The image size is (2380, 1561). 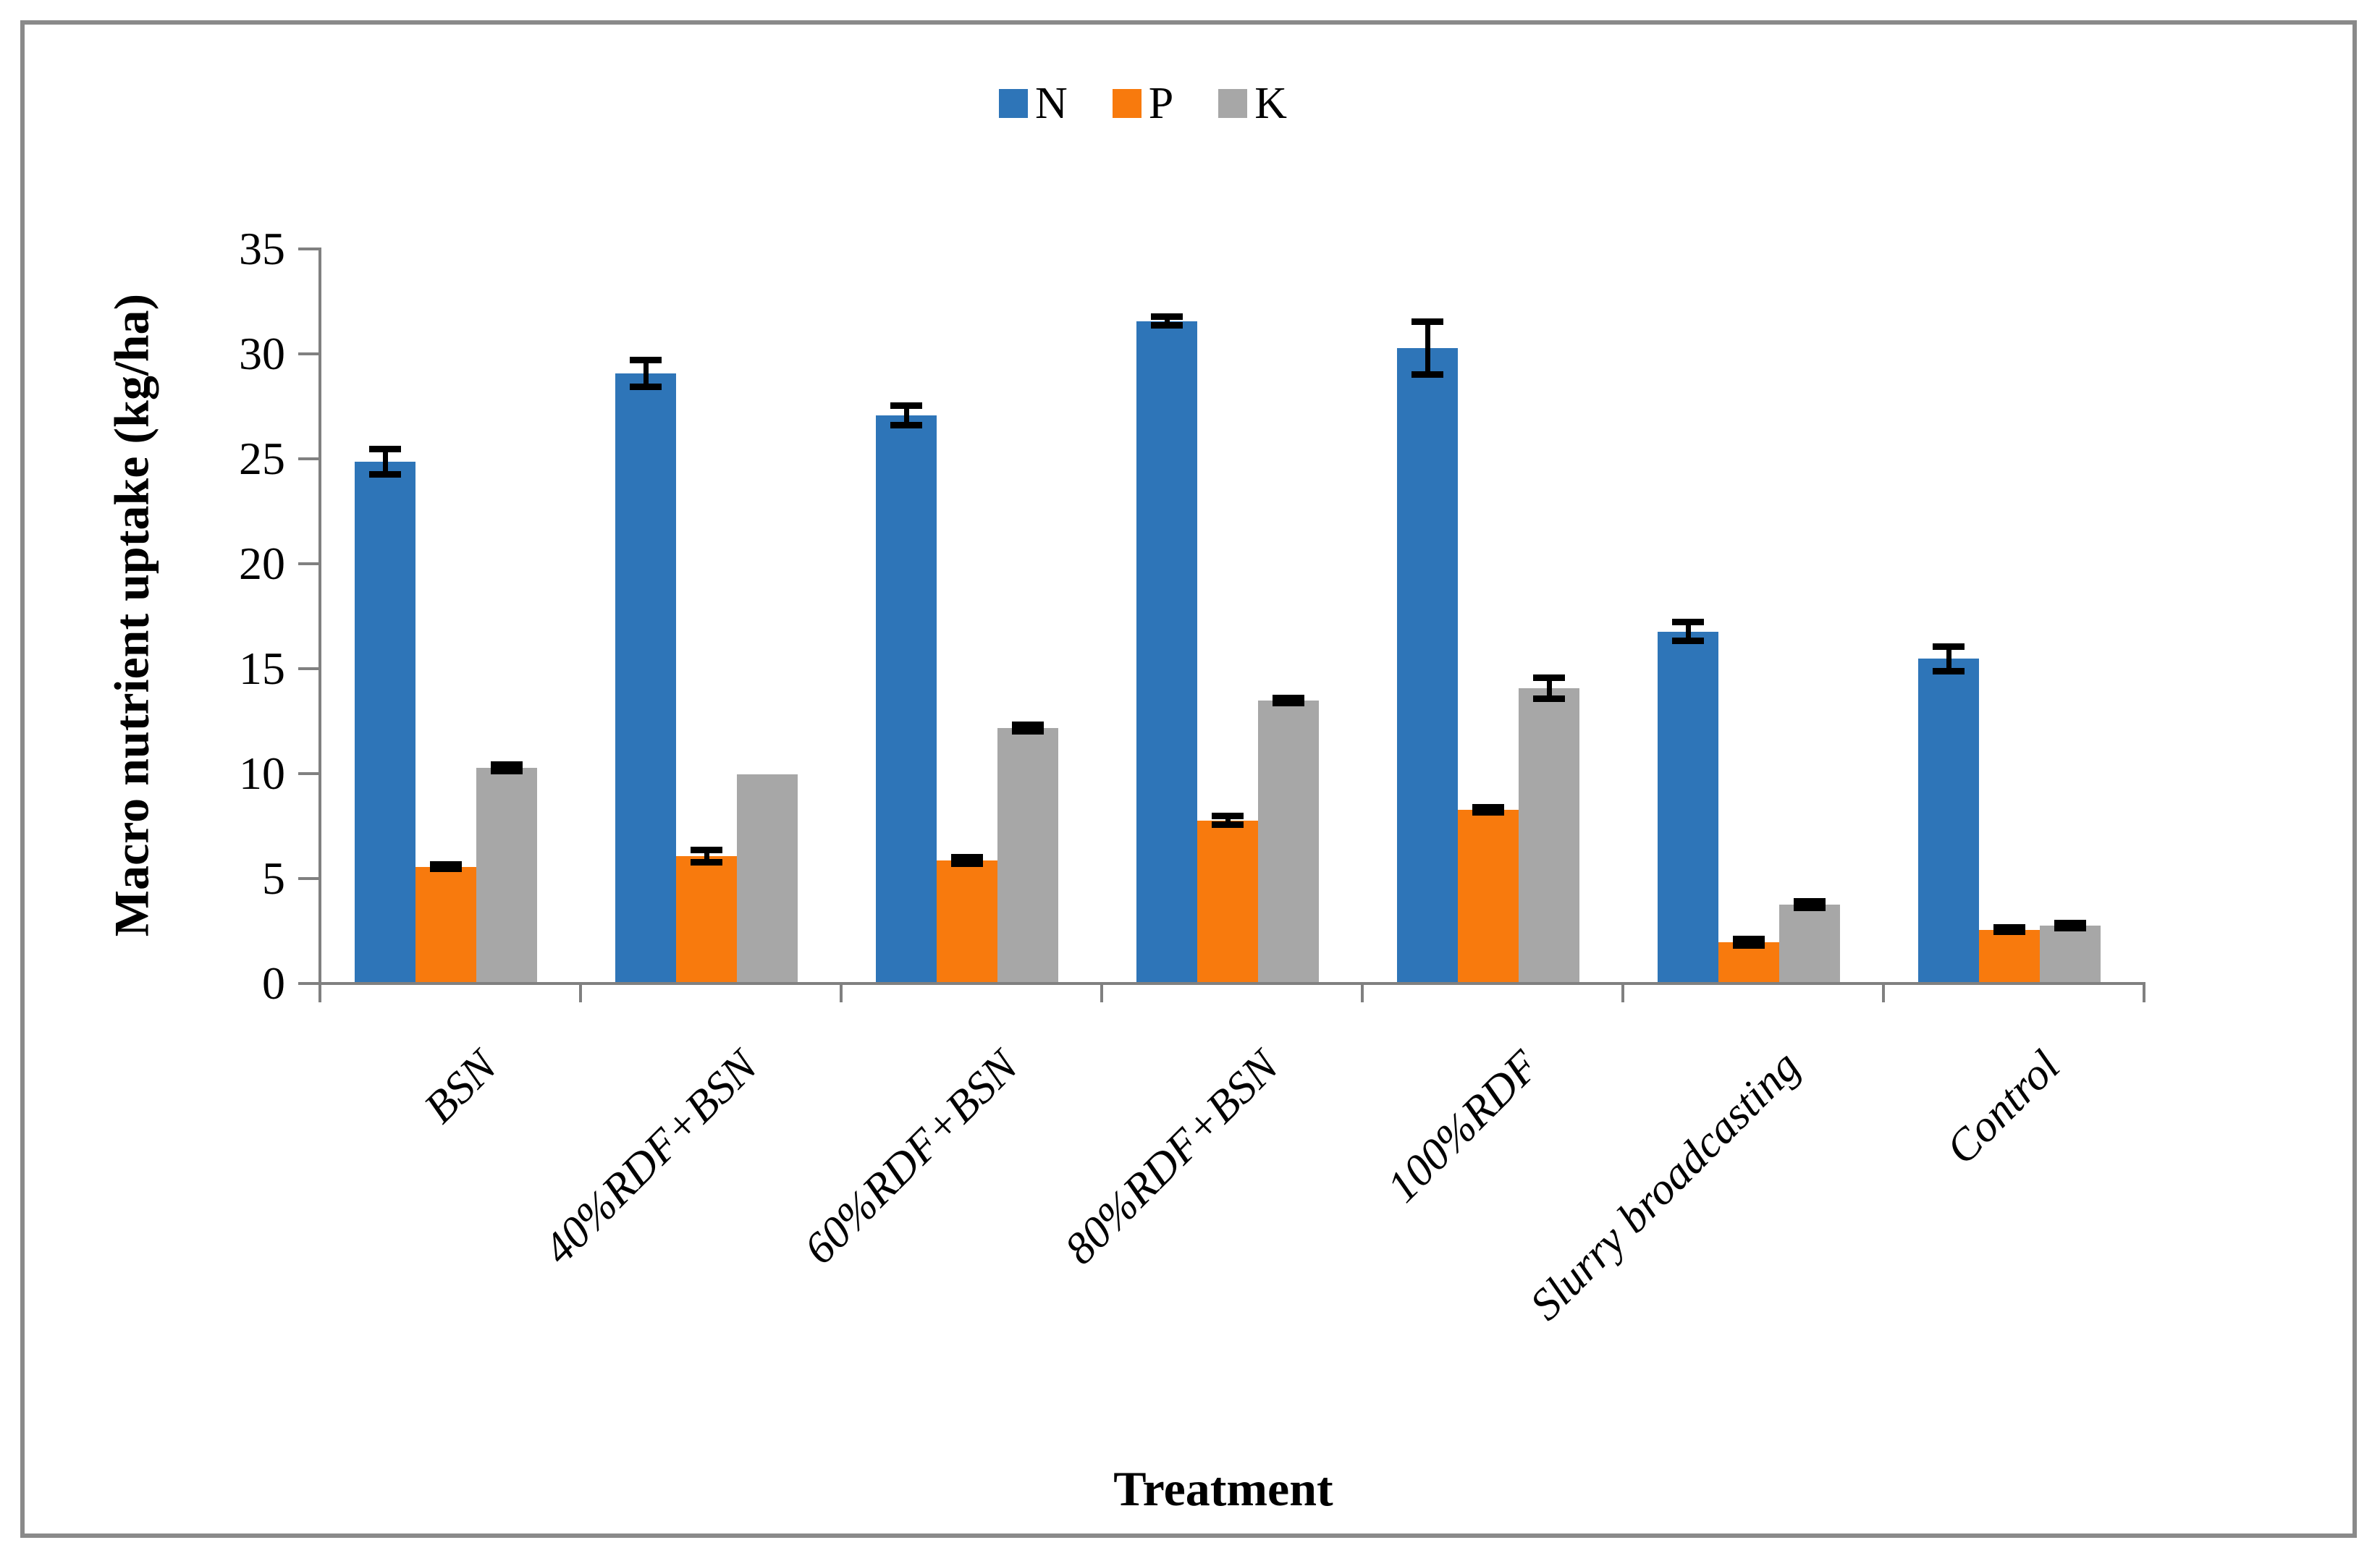 I want to click on x-axis-line, so click(x=1230, y=983).